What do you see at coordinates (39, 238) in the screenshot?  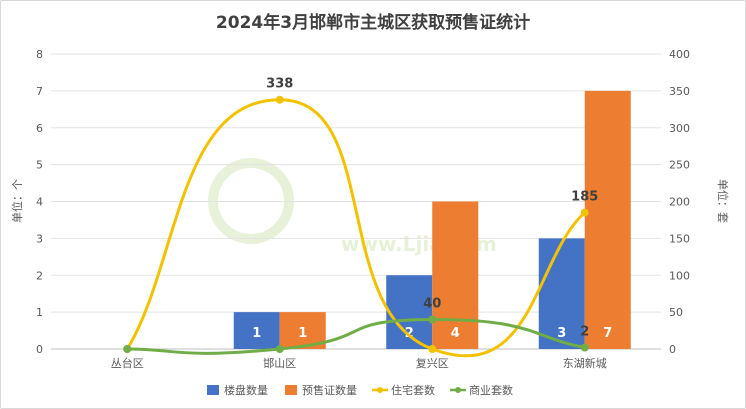 I see `y-left-tick-label: 3` at bounding box center [39, 238].